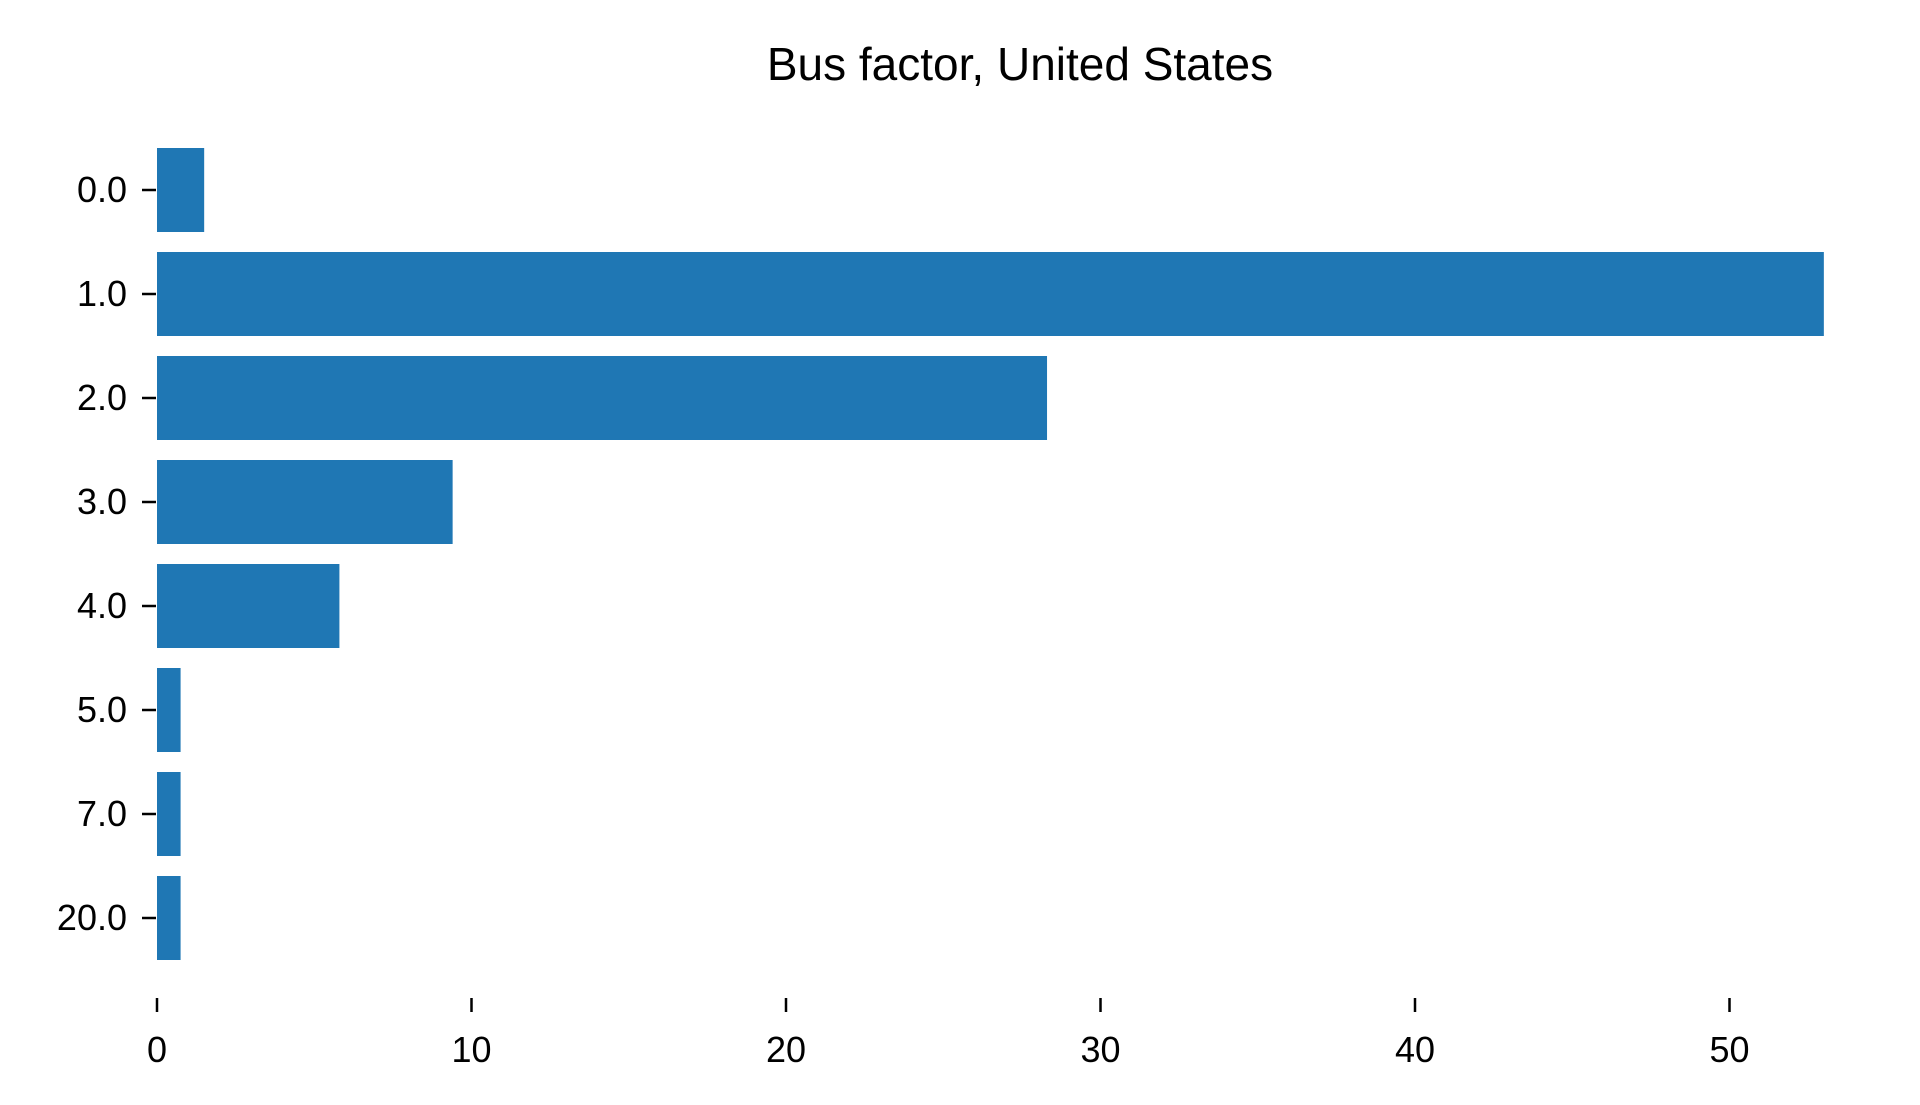 Image resolution: width=1920 pixels, height=1105 pixels. I want to click on y-tick-label: 7.0, so click(102, 813).